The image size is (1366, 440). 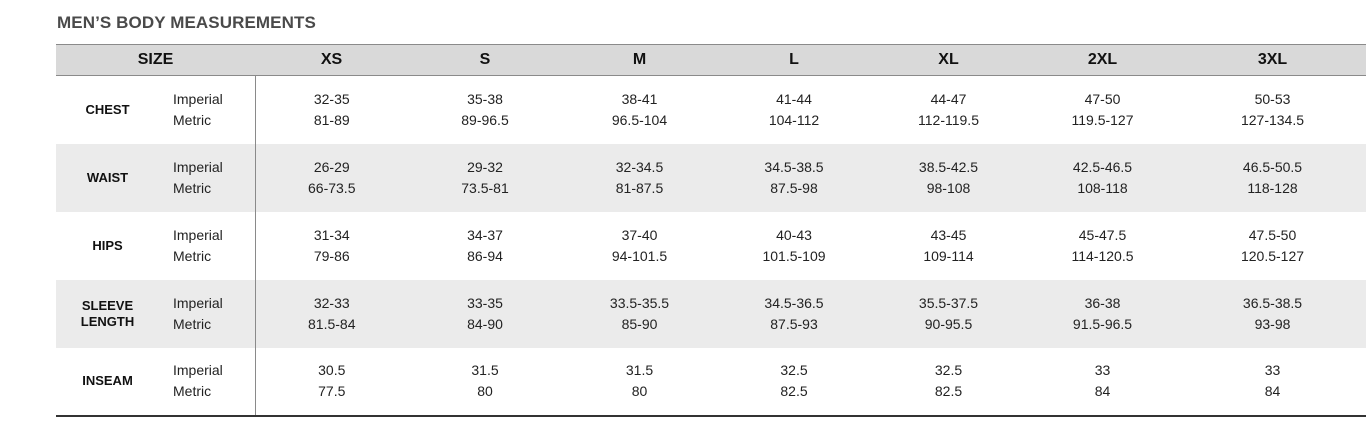 I want to click on row-label-sleeve-length: SLEEVE LENGTH, so click(x=107, y=314).